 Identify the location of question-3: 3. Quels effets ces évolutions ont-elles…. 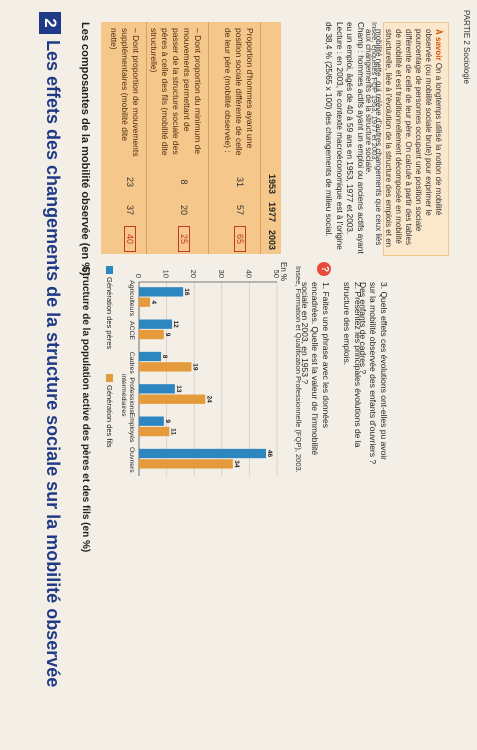
(373, 373).